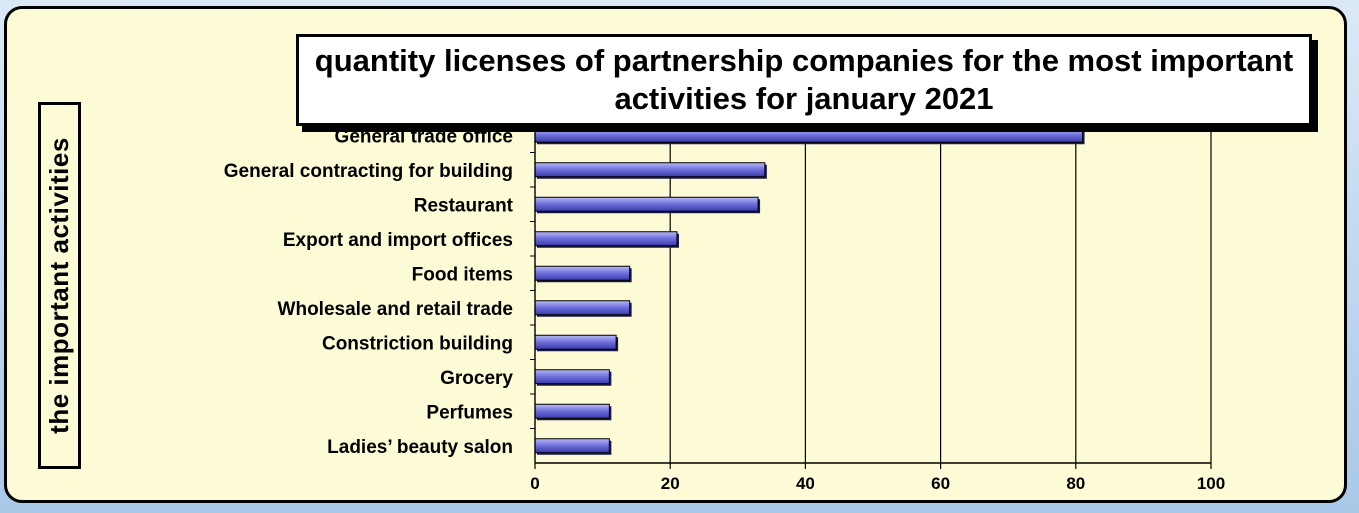 The height and width of the screenshot is (513, 1359). I want to click on category-label: Food items, so click(462, 274).